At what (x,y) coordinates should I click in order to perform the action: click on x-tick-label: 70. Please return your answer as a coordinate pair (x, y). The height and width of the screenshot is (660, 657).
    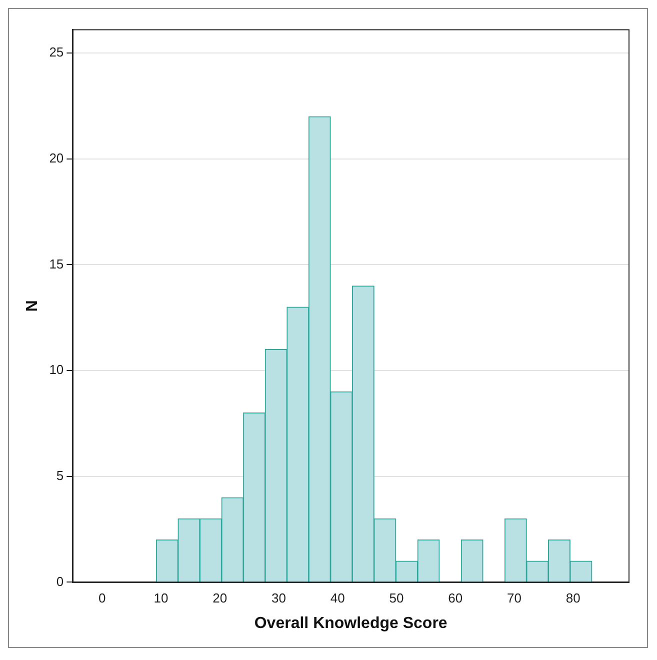
    Looking at the image, I should click on (514, 598).